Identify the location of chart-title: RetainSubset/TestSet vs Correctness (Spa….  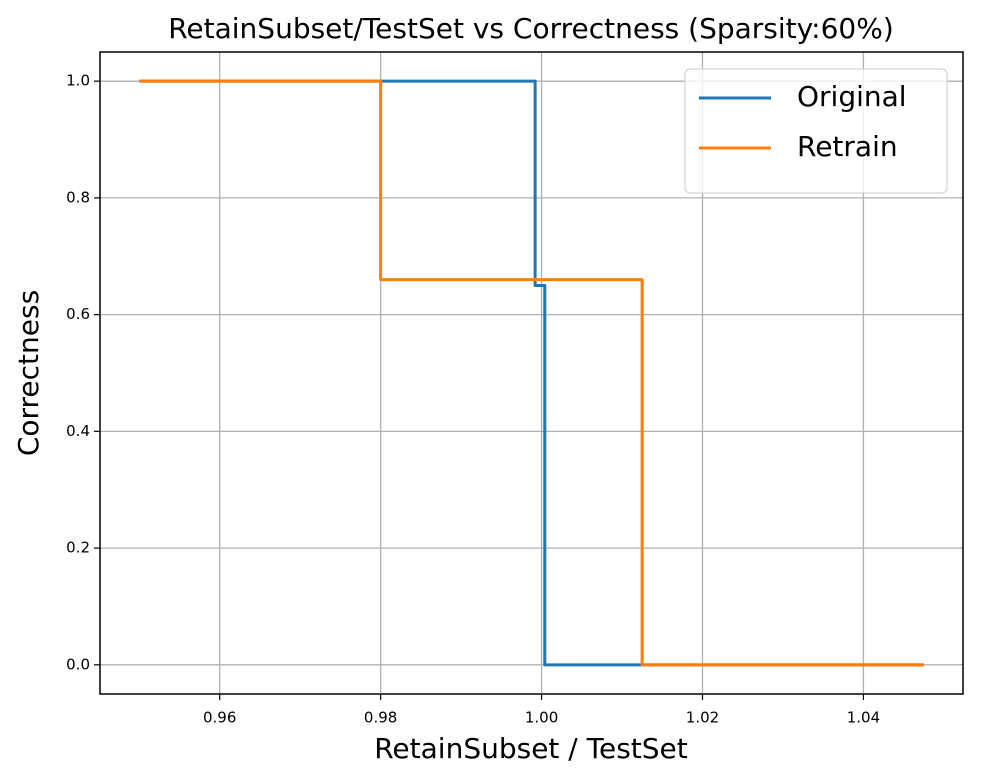
(531, 28).